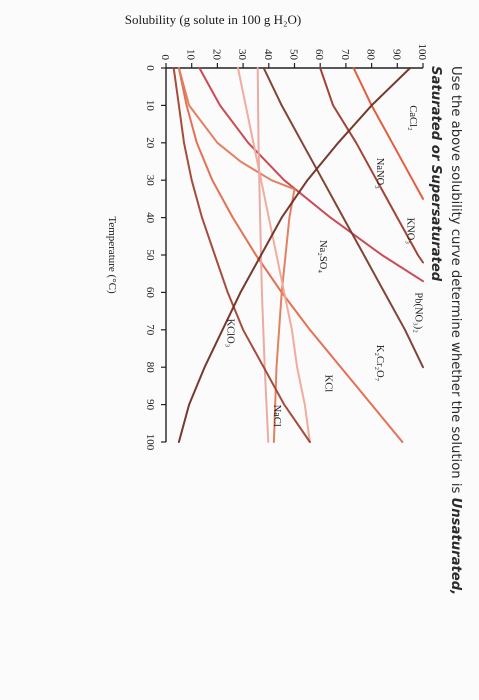  Describe the element at coordinates (150, 293) in the screenshot. I see `x-tick-label: 60` at that location.